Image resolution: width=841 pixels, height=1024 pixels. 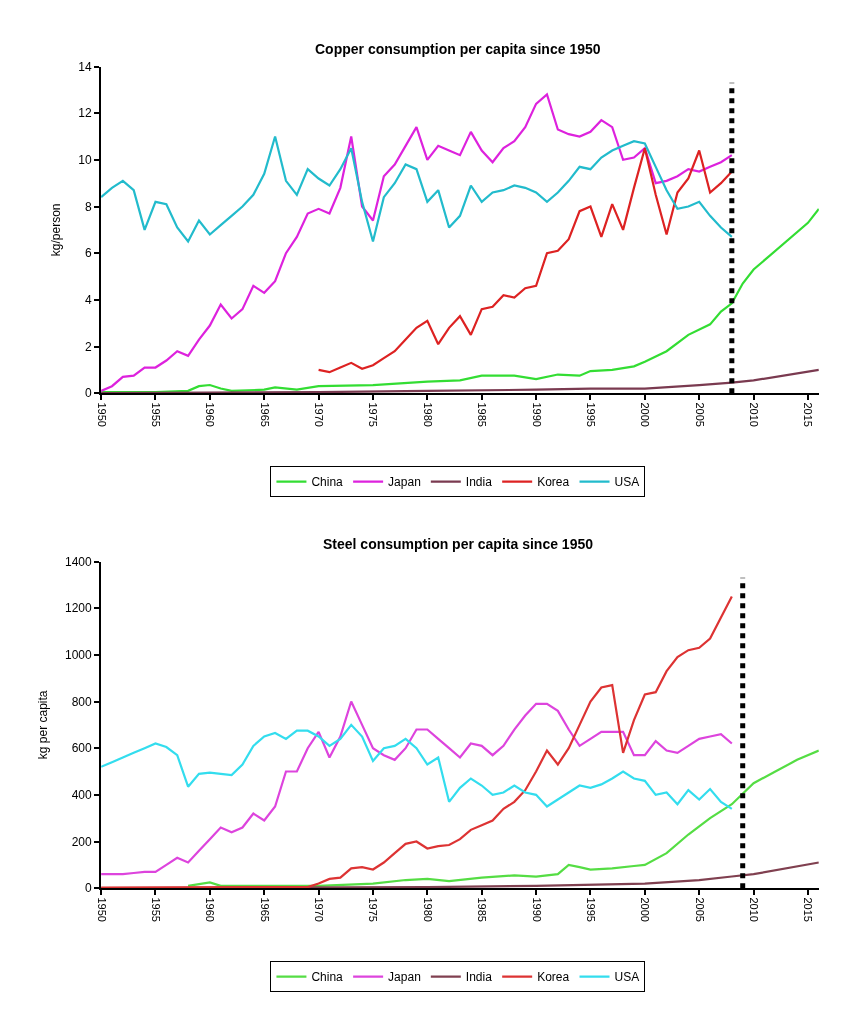 What do you see at coordinates (85, 113) in the screenshot?
I see `y-tick-label: 12` at bounding box center [85, 113].